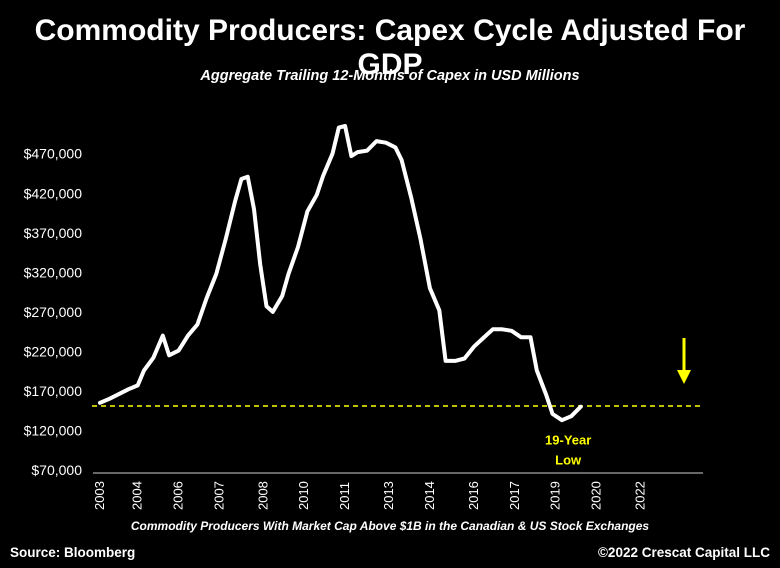  What do you see at coordinates (53, 391) in the screenshot?
I see `y-tick-label: $170,000` at bounding box center [53, 391].